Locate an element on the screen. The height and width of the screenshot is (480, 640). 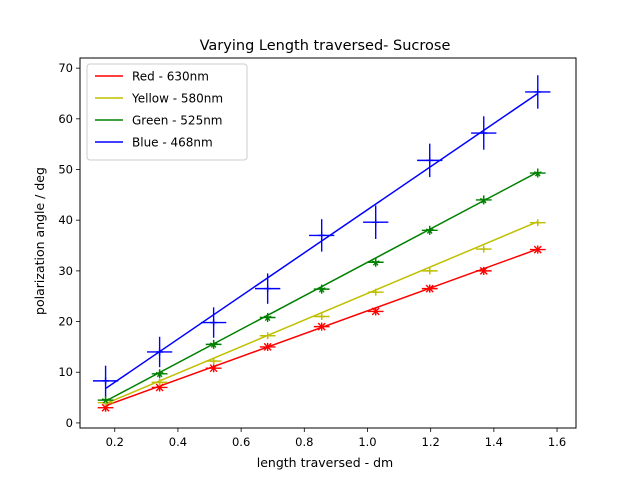
legend-item: Yellow - 580nm is located at coordinates (159, 99).